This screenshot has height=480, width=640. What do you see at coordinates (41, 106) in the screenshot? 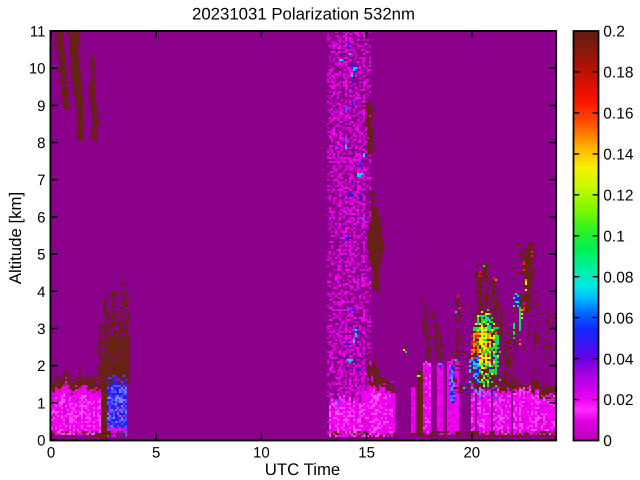
I see `svg-text: 9` at bounding box center [41, 106].